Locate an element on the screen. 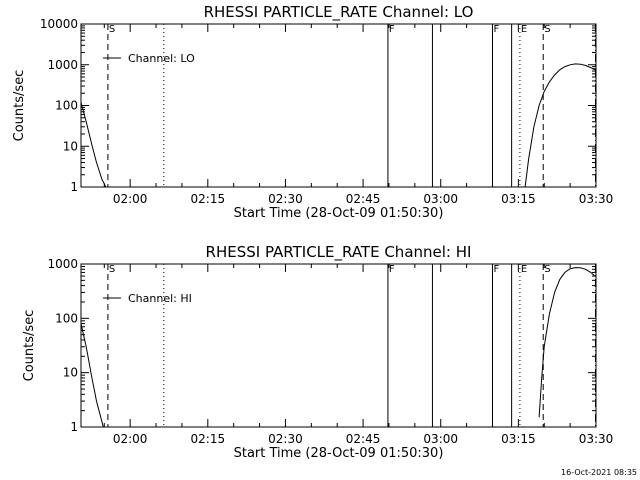 The height and width of the screenshot is (480, 640). chart-title: RHESSI PARTICLE_RATE Channel: LO is located at coordinates (339, 12).